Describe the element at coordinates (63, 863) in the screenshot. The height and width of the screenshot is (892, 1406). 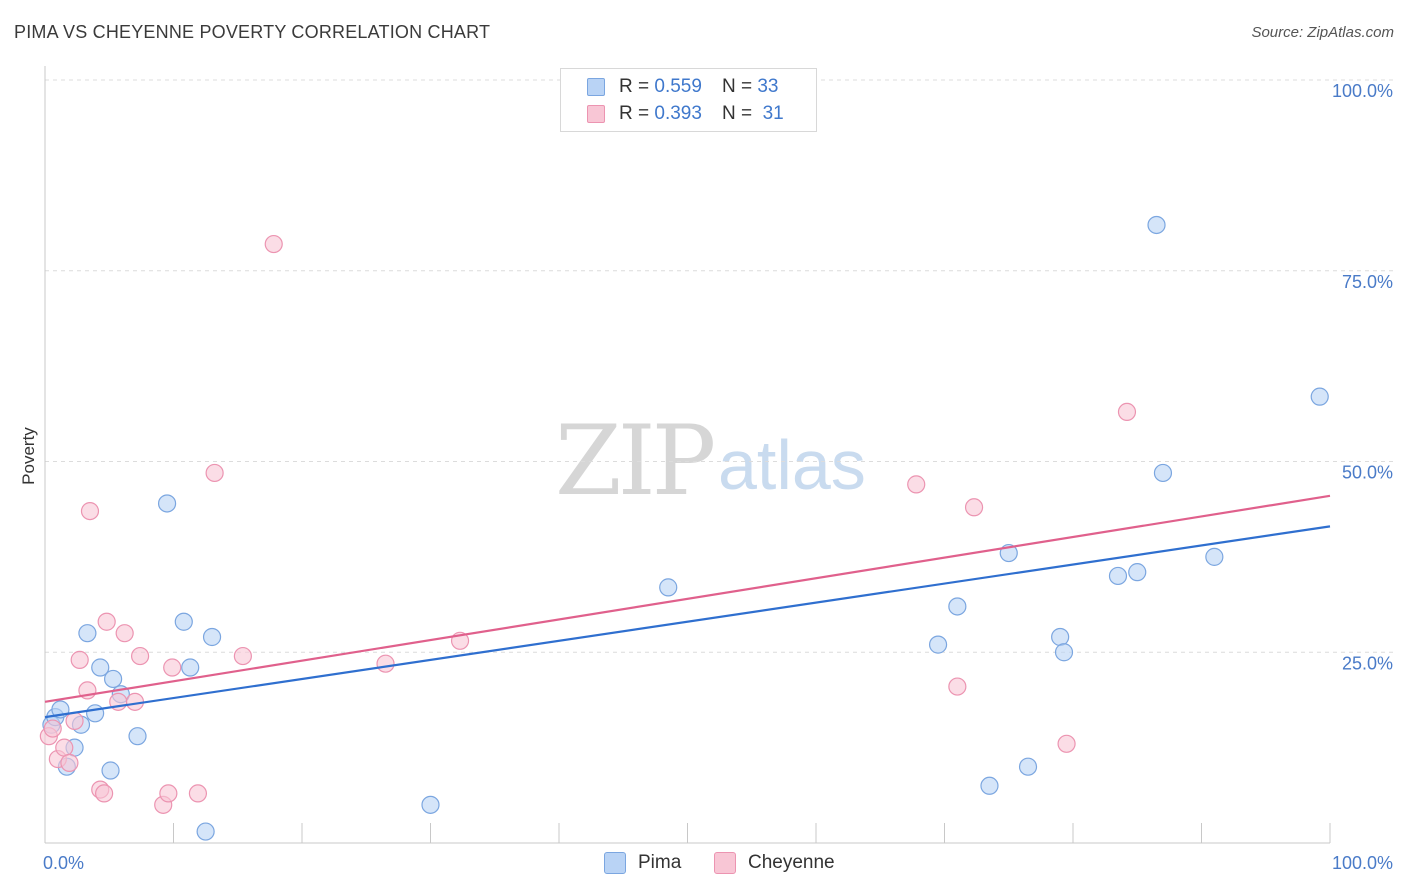
I see `x-tick-label: 0.0%` at that location.